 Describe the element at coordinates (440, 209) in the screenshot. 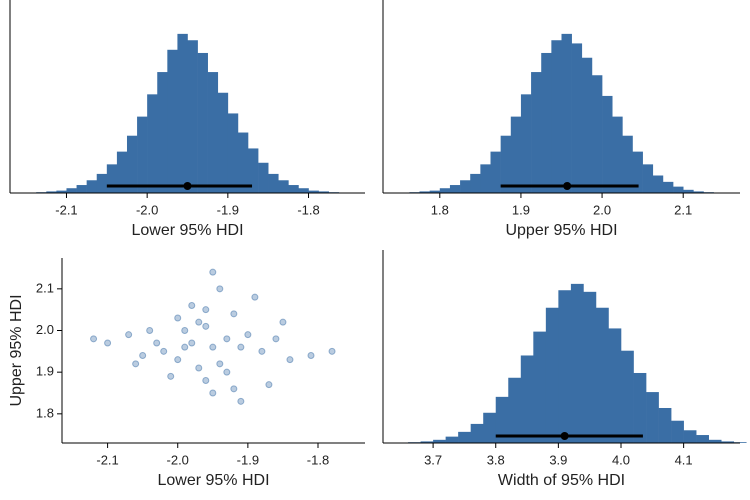

I see `x-tick-label: 1.8` at that location.